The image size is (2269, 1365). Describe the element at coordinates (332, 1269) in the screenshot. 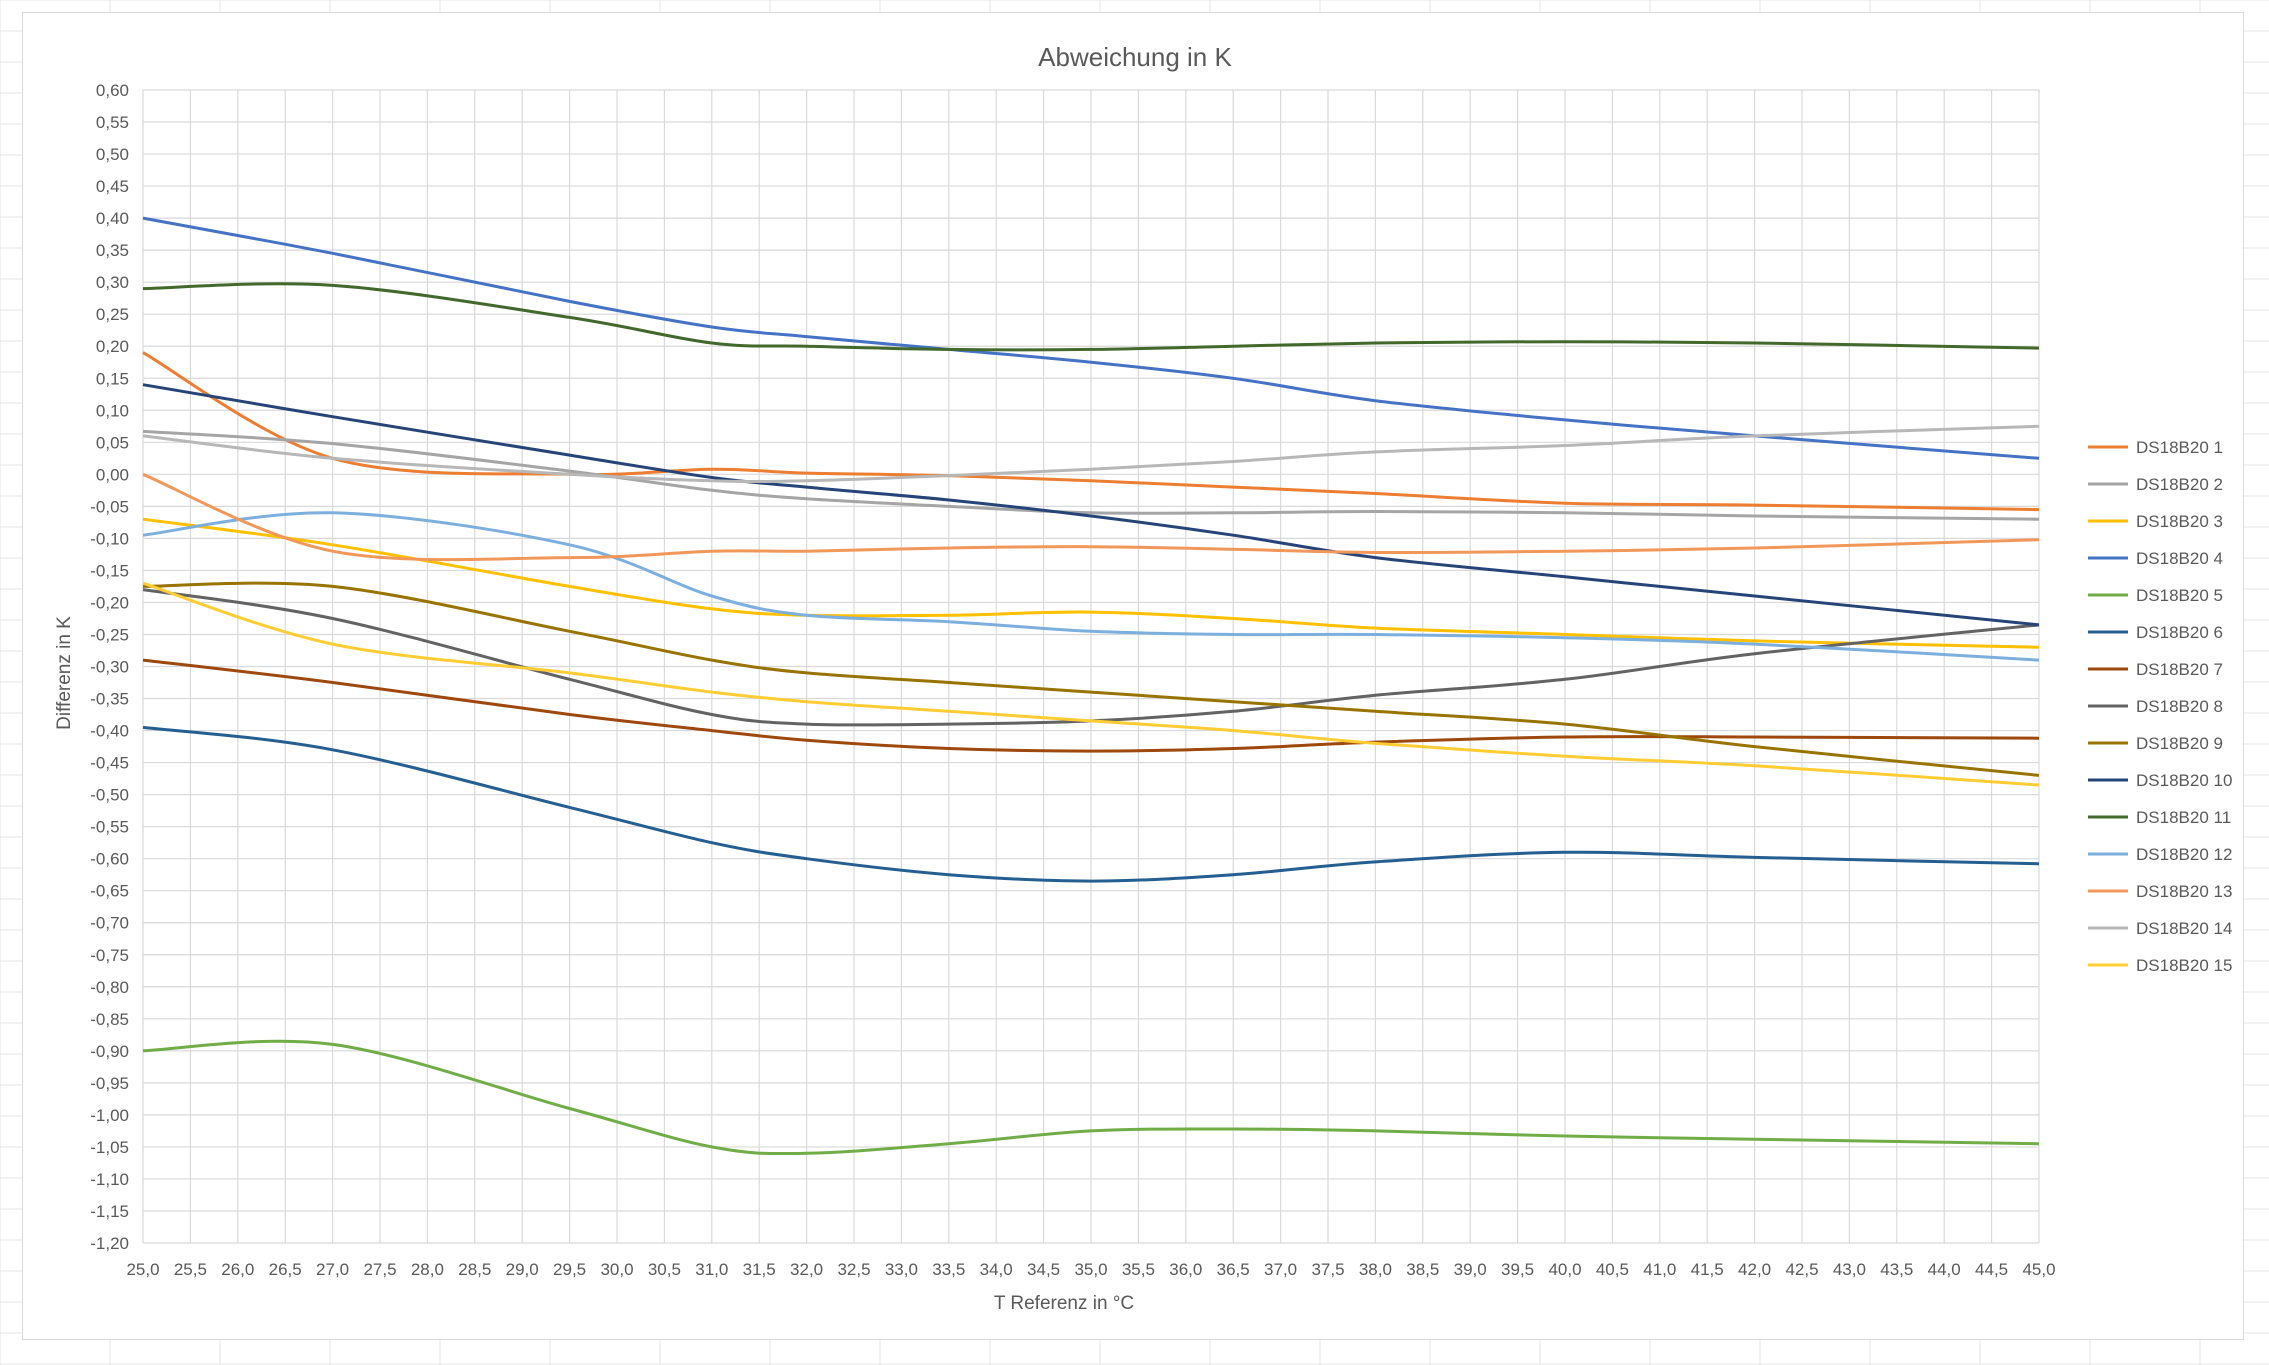

I see `x-tick-label: 27,0` at that location.